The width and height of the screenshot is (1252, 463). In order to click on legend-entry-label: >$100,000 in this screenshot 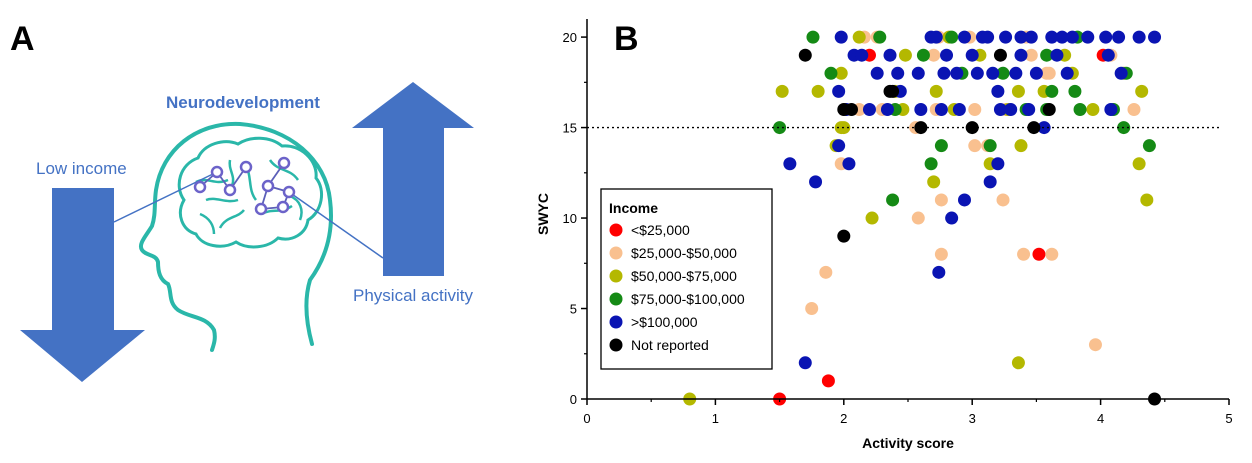, I will do `click(664, 322)`.